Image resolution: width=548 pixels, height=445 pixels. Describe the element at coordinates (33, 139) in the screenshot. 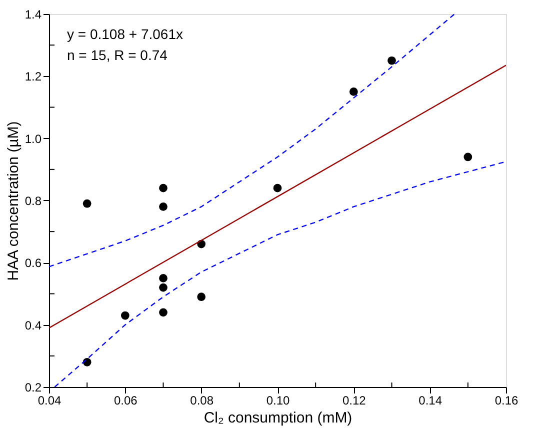

I see `y-tick-label: 1.0` at that location.